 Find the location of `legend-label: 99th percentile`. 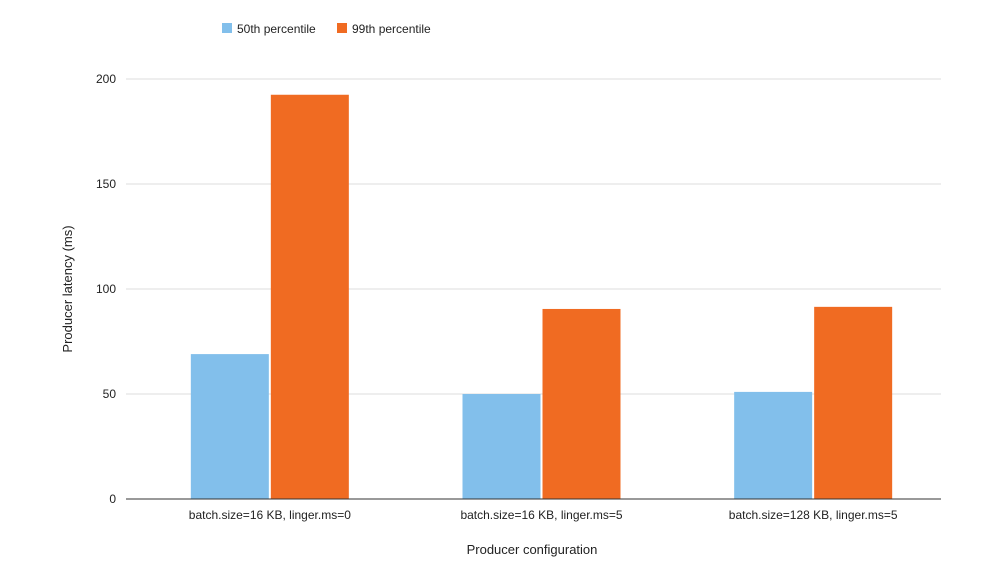

legend-label: 99th percentile is located at coordinates (391, 29).